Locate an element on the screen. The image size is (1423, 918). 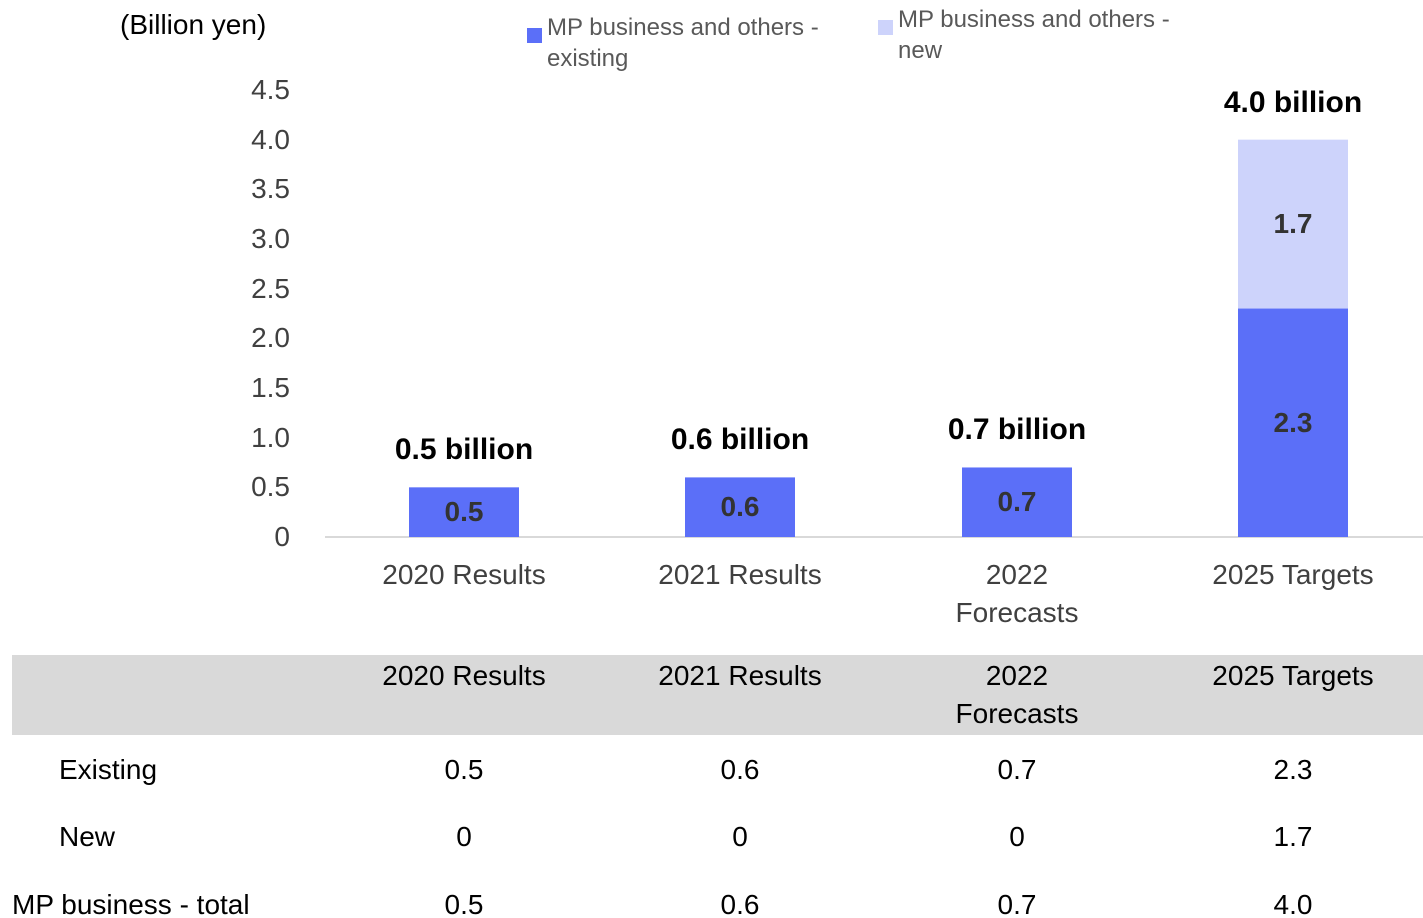
table-row-label: New is located at coordinates (87, 836).